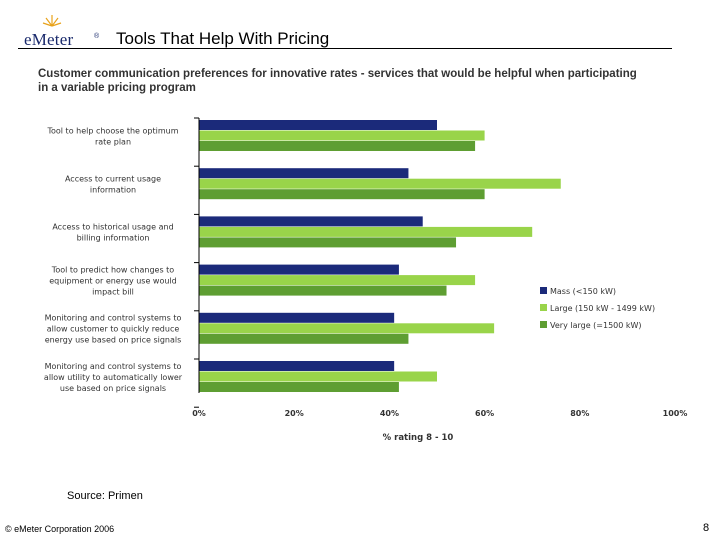 This screenshot has width=720, height=540. Describe the element at coordinates (484, 413) in the screenshot. I see `x-tick-label-3: 60%` at that location.